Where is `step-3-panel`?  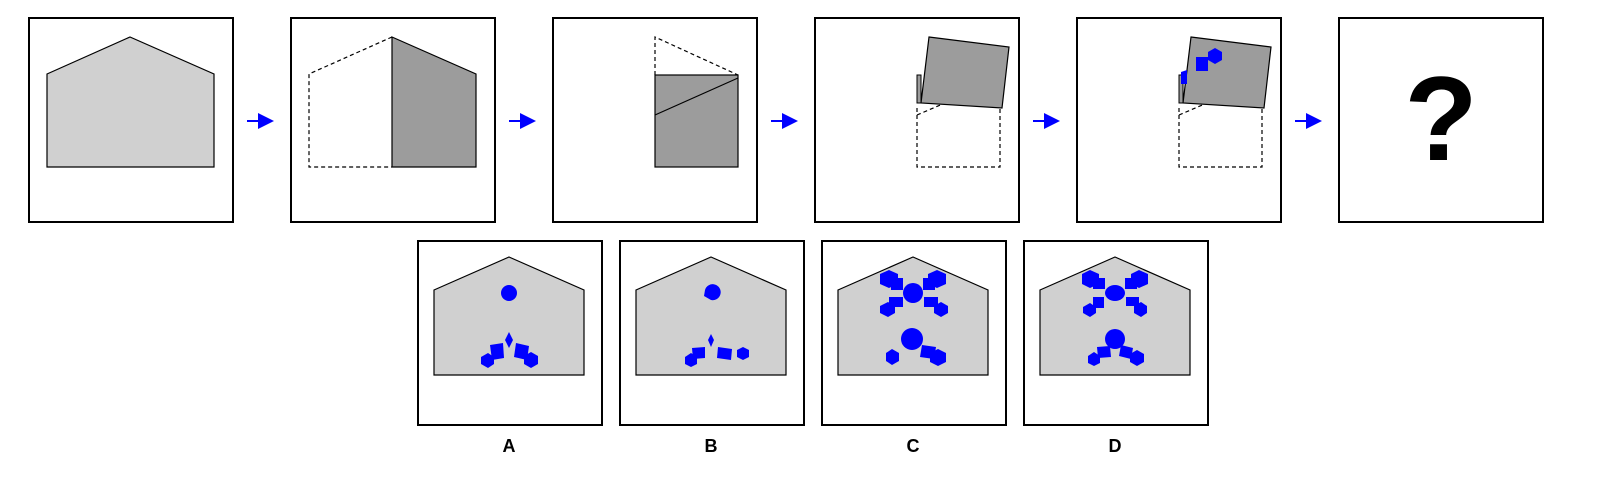
step-3-panel is located at coordinates (655, 120).